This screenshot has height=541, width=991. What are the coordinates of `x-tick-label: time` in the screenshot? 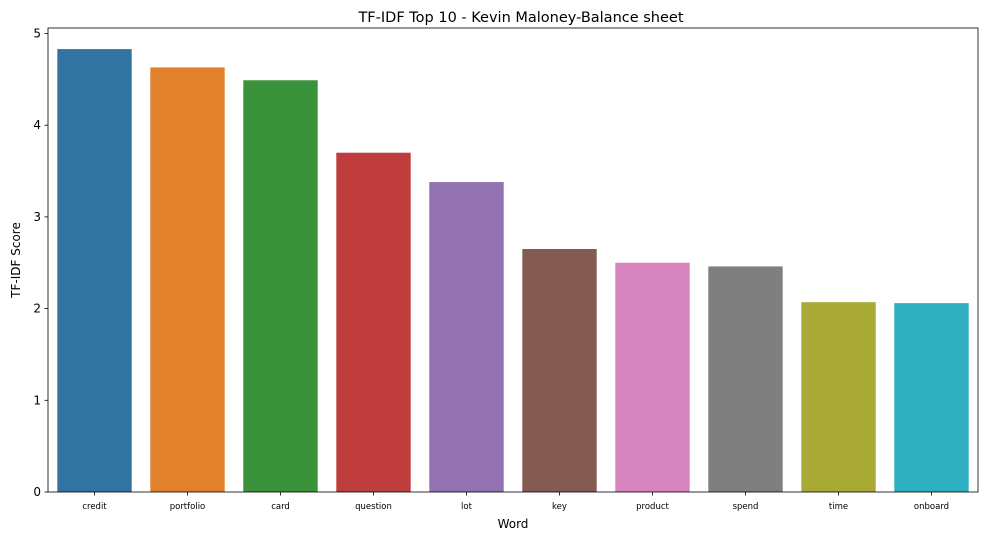 It's located at (838, 507).